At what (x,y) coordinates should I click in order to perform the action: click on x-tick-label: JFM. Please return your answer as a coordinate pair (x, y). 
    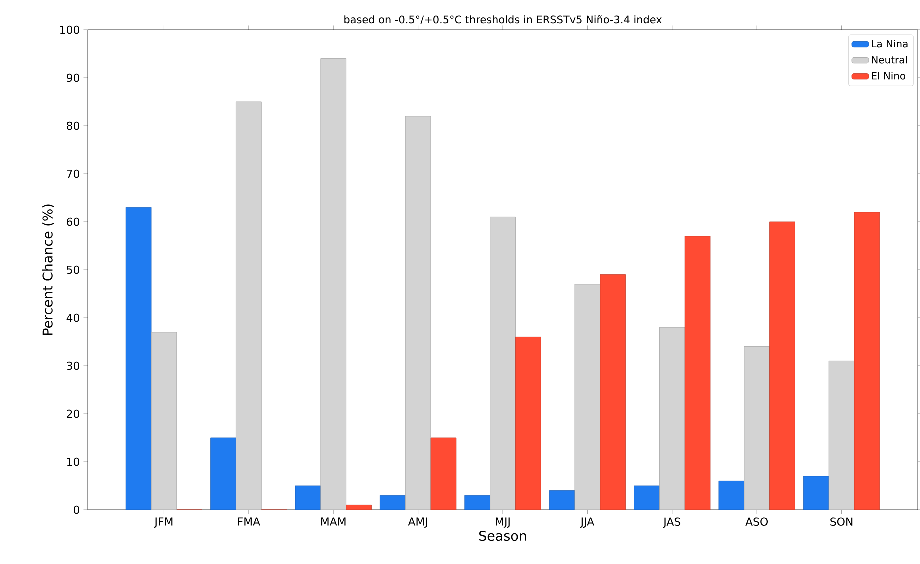
    Looking at the image, I should click on (163, 523).